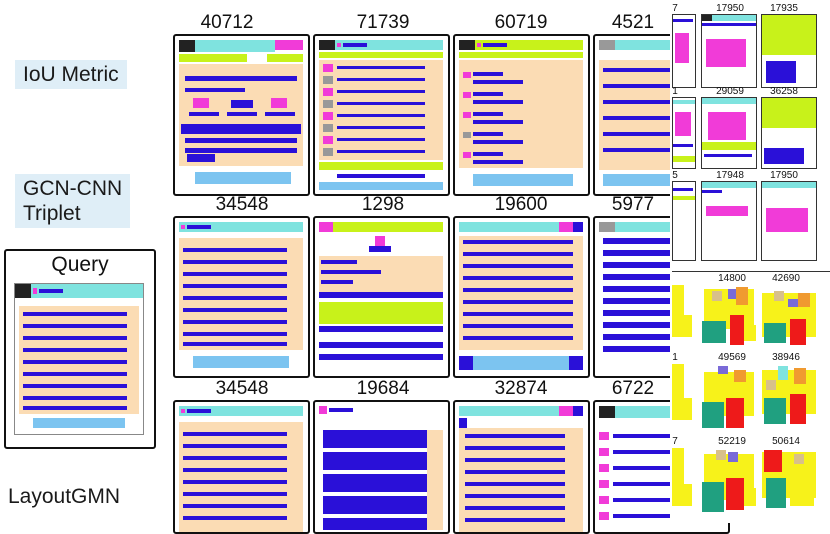 This screenshot has width=830, height=534. Describe the element at coordinates (682, 483) in the screenshot. I see `rb-r3-c1-floorplan` at that location.